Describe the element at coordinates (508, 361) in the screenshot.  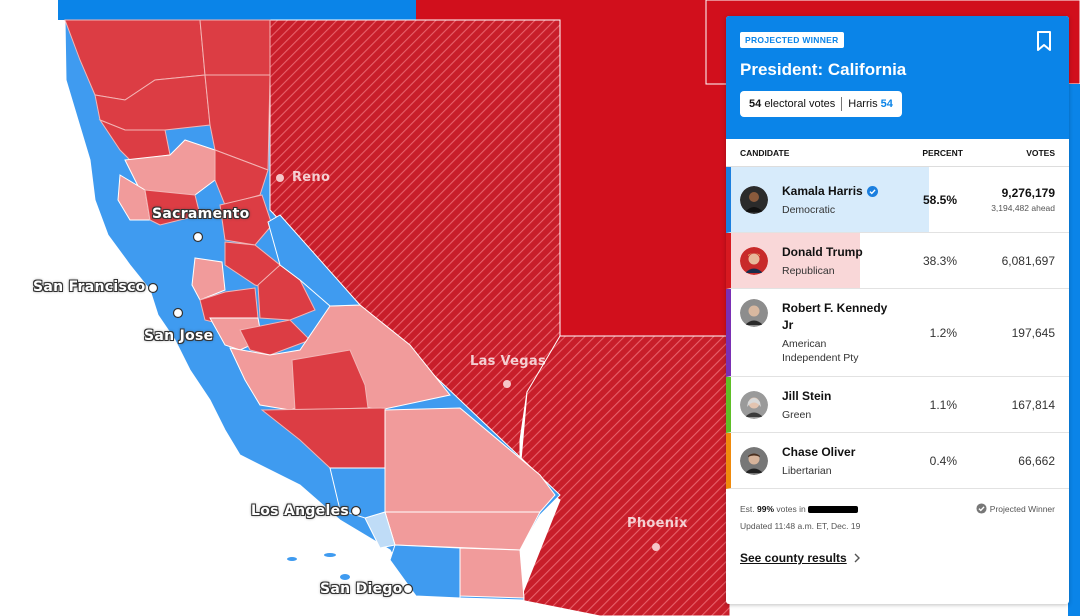
I see `city-label-las-vegas: Las Vegas` at that location.